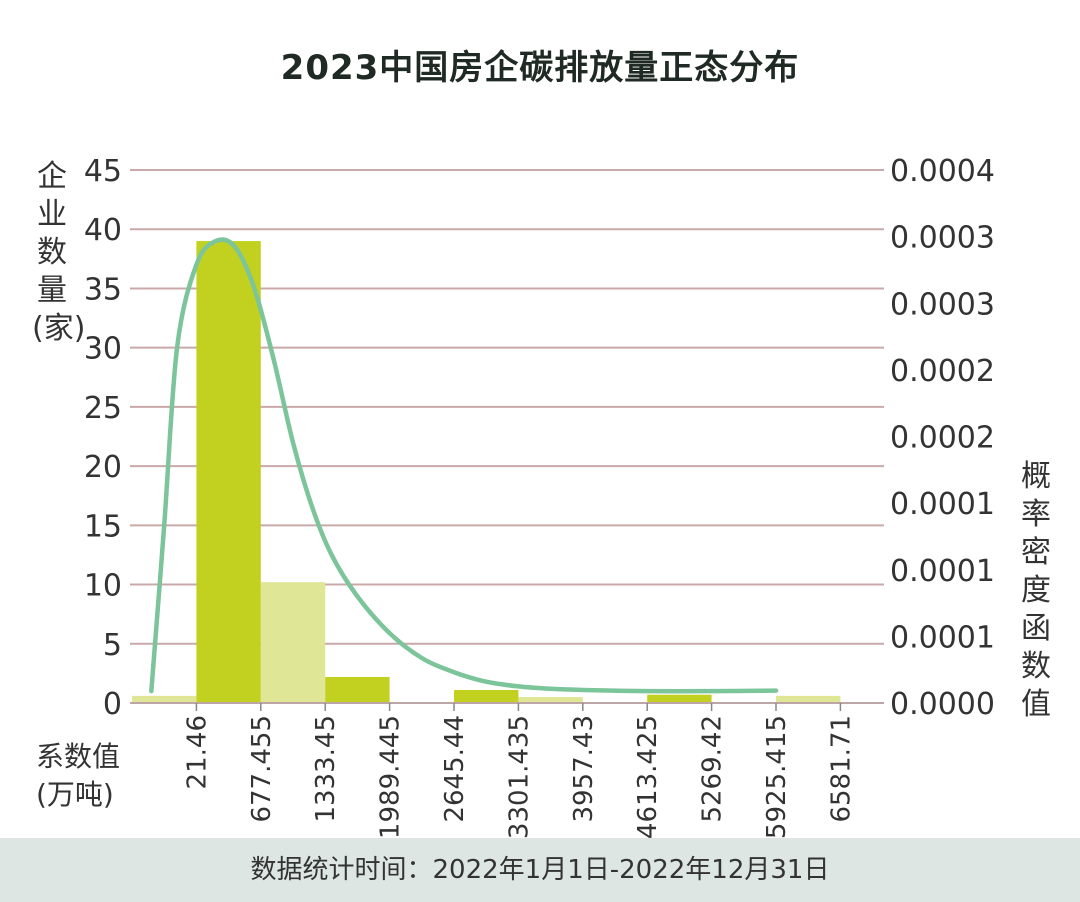 Image resolution: width=1080 pixels, height=902 pixels. What do you see at coordinates (262, 769) in the screenshot?
I see `x-tick-label: 677.455` at bounding box center [262, 769].